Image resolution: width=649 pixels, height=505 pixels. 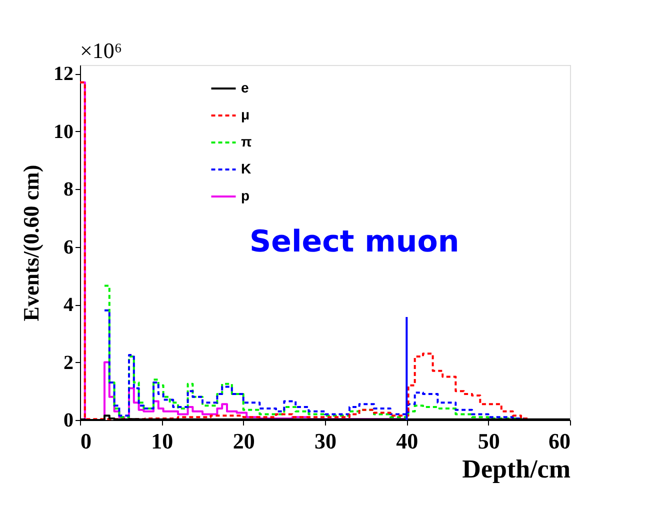 I want to click on y-tick-label: 10, so click(x=64, y=131).